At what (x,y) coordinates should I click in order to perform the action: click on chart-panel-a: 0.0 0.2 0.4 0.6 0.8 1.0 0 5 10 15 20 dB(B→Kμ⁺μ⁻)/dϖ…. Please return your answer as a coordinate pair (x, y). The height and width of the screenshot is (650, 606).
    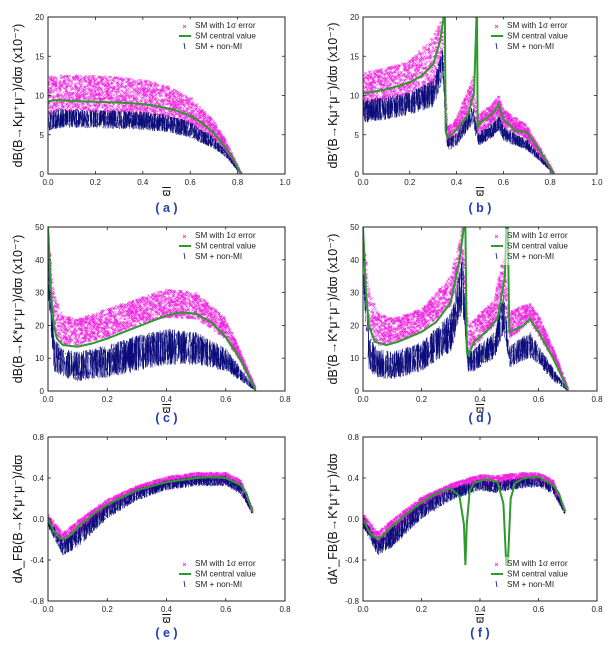
    Looking at the image, I should click on (151, 114).